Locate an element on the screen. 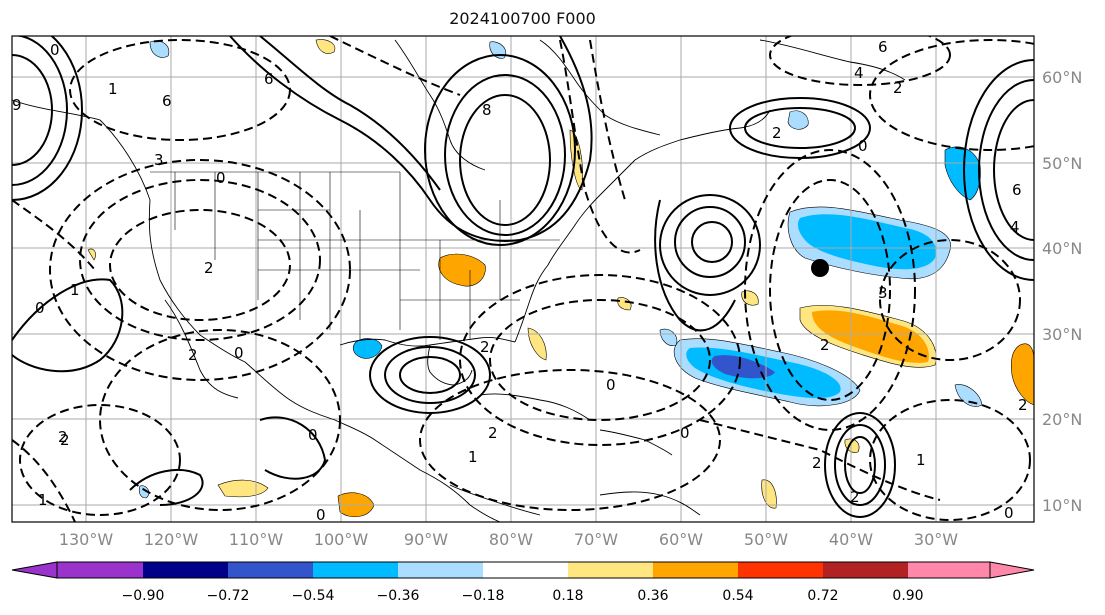 This screenshot has width=1105, height=615. latitude-labels: 60°N 50°N 40°N 30°N 20°N 10°N is located at coordinates (1062, 291).